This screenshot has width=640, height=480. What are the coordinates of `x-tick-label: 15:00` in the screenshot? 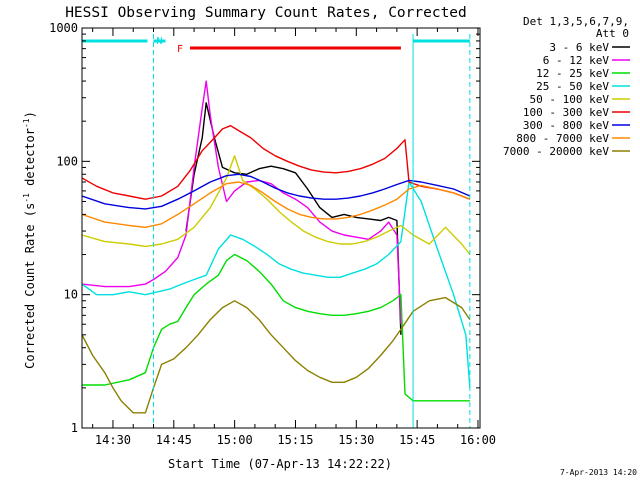 It's located at (235, 440).